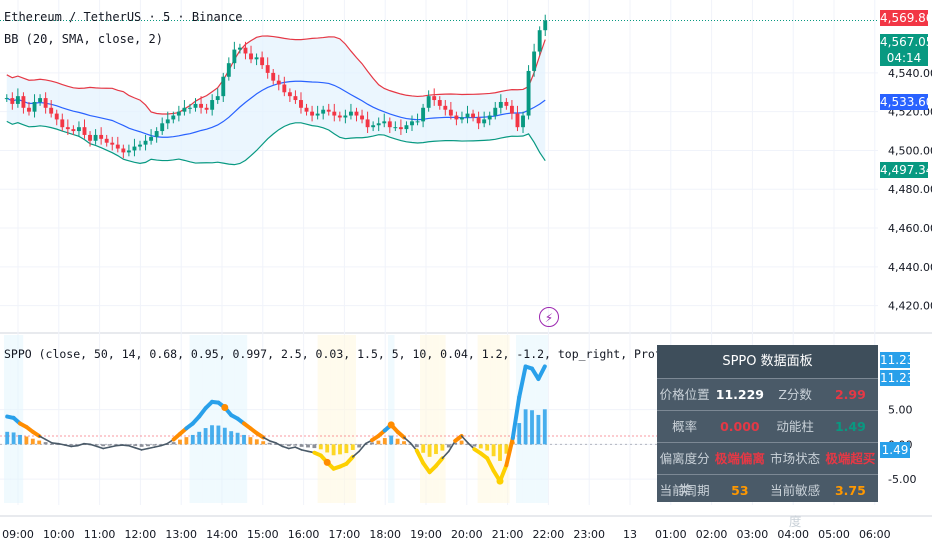 Image resolution: width=932 pixels, height=550 pixels. What do you see at coordinates (793, 534) in the screenshot?
I see `time-tick-label: 04:00` at bounding box center [793, 534].